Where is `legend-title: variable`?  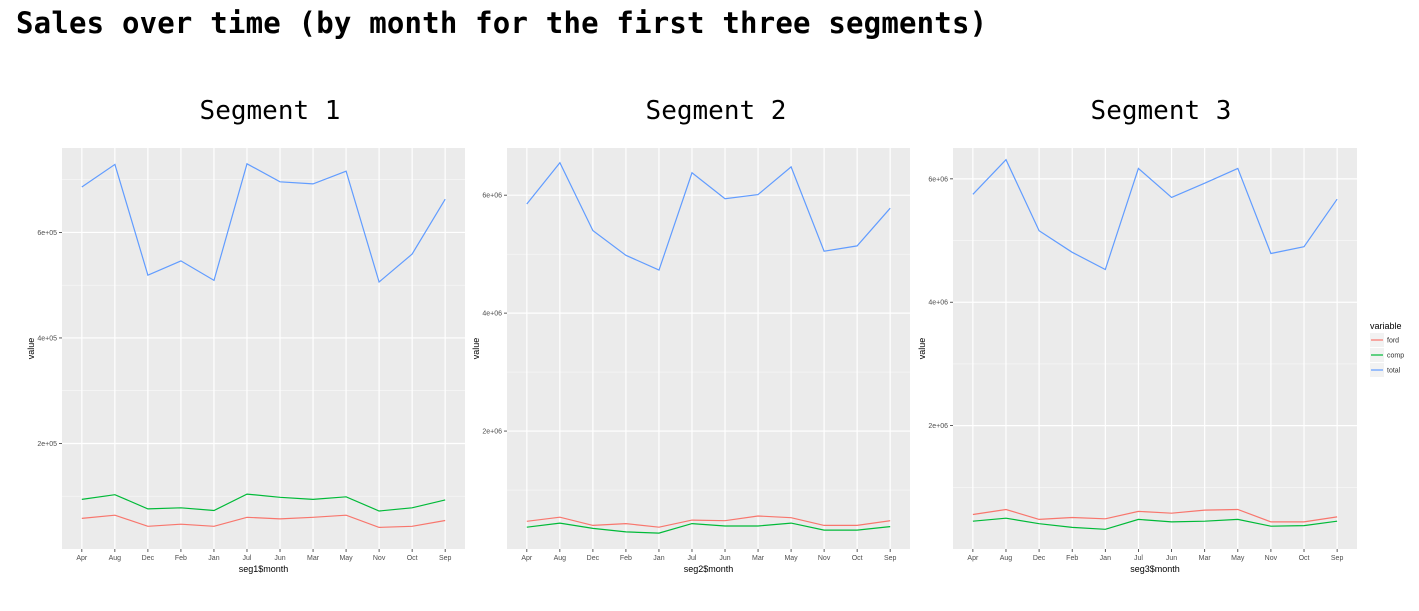 legend-title: variable is located at coordinates (1386, 326).